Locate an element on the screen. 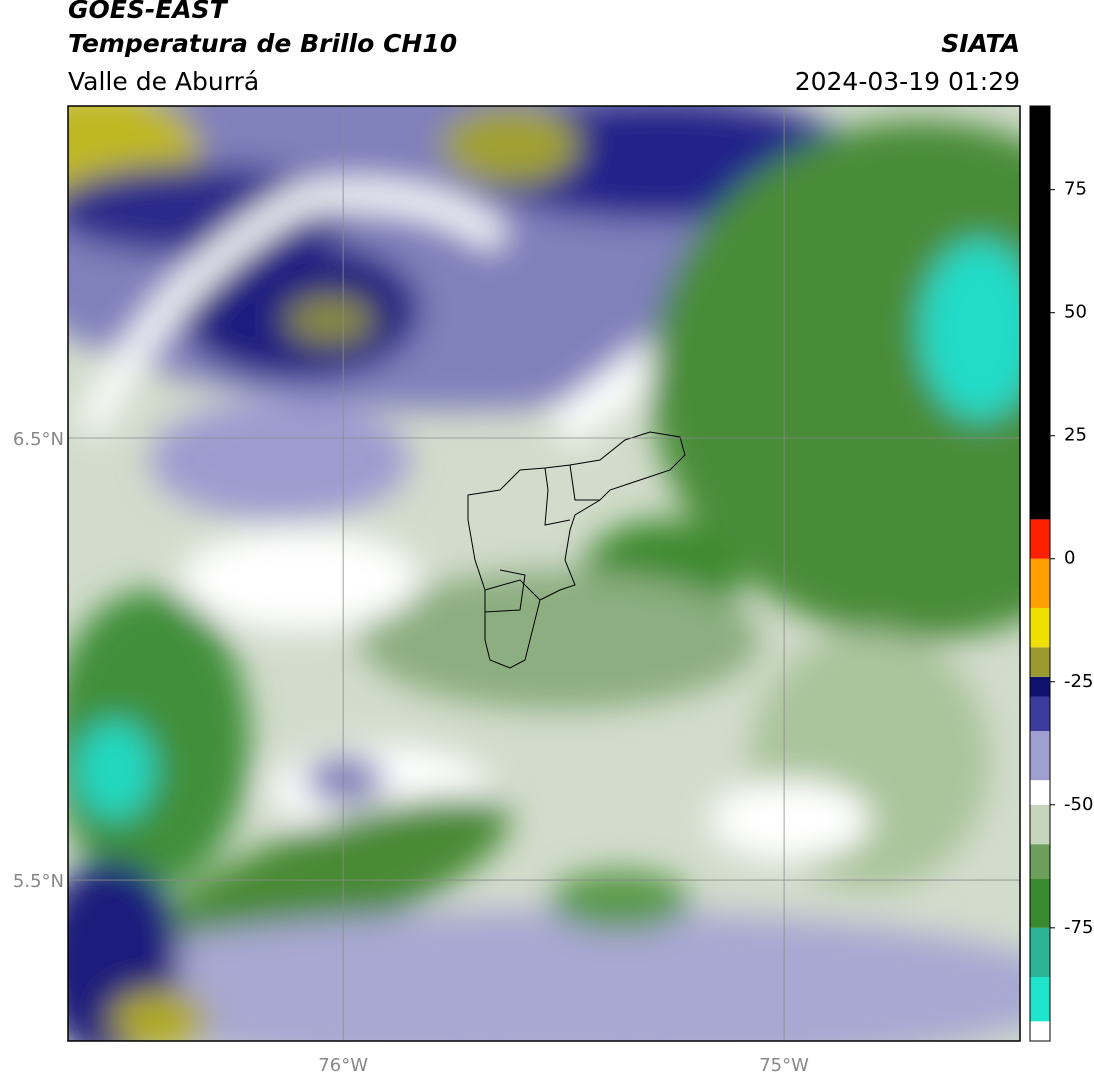 The image size is (1094, 1082). x-tick-label: 76°W is located at coordinates (343, 1065).